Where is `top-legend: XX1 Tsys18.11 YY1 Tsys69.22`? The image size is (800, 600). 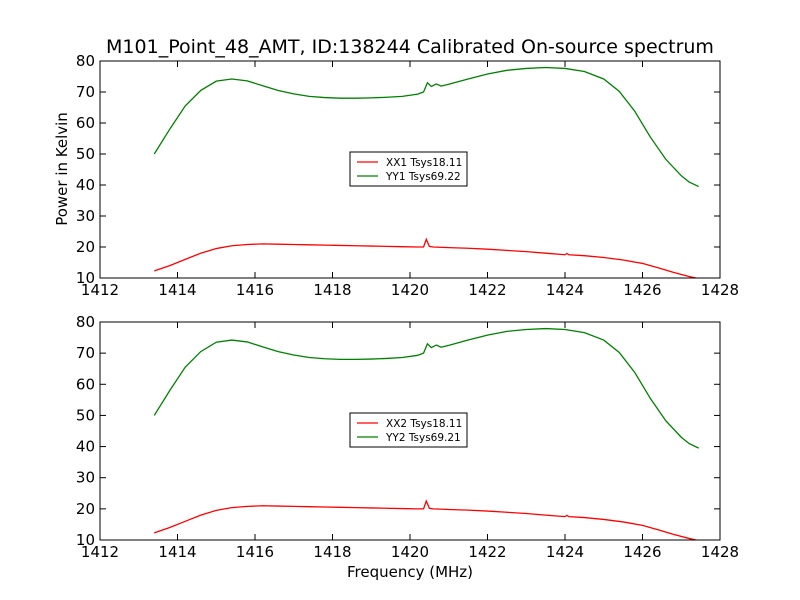
top-legend: XX1 Tsys18.11 YY1 Tsys69.22 is located at coordinates (408, 169).